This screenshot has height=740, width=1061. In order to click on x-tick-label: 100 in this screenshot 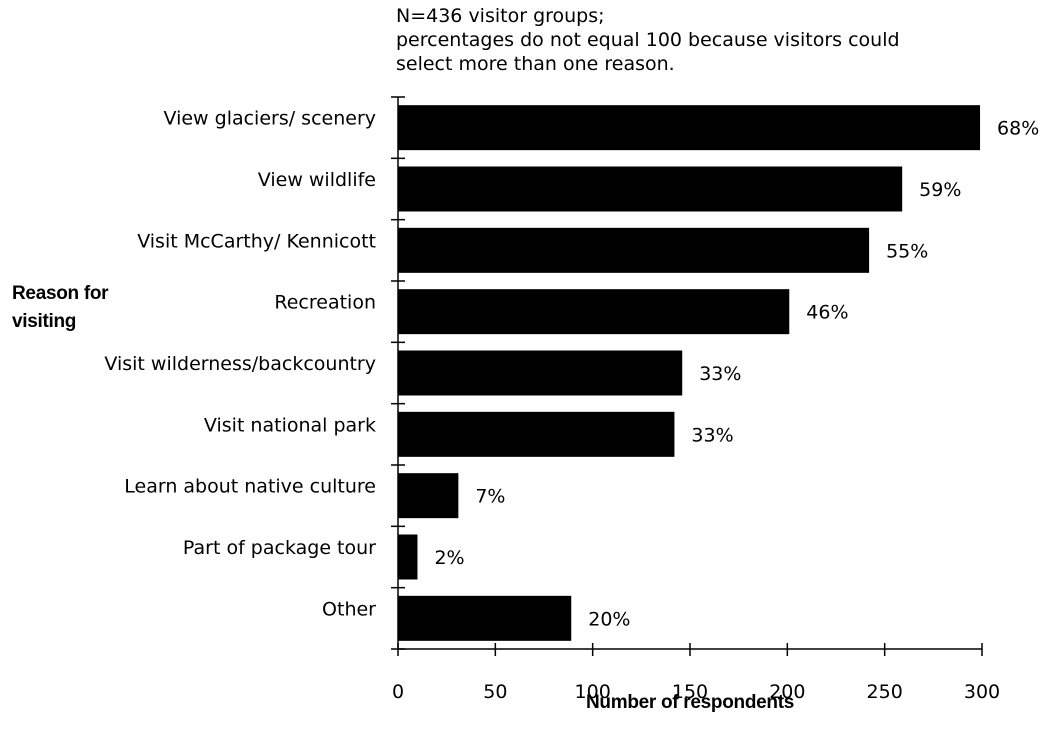, I will do `click(593, 692)`.